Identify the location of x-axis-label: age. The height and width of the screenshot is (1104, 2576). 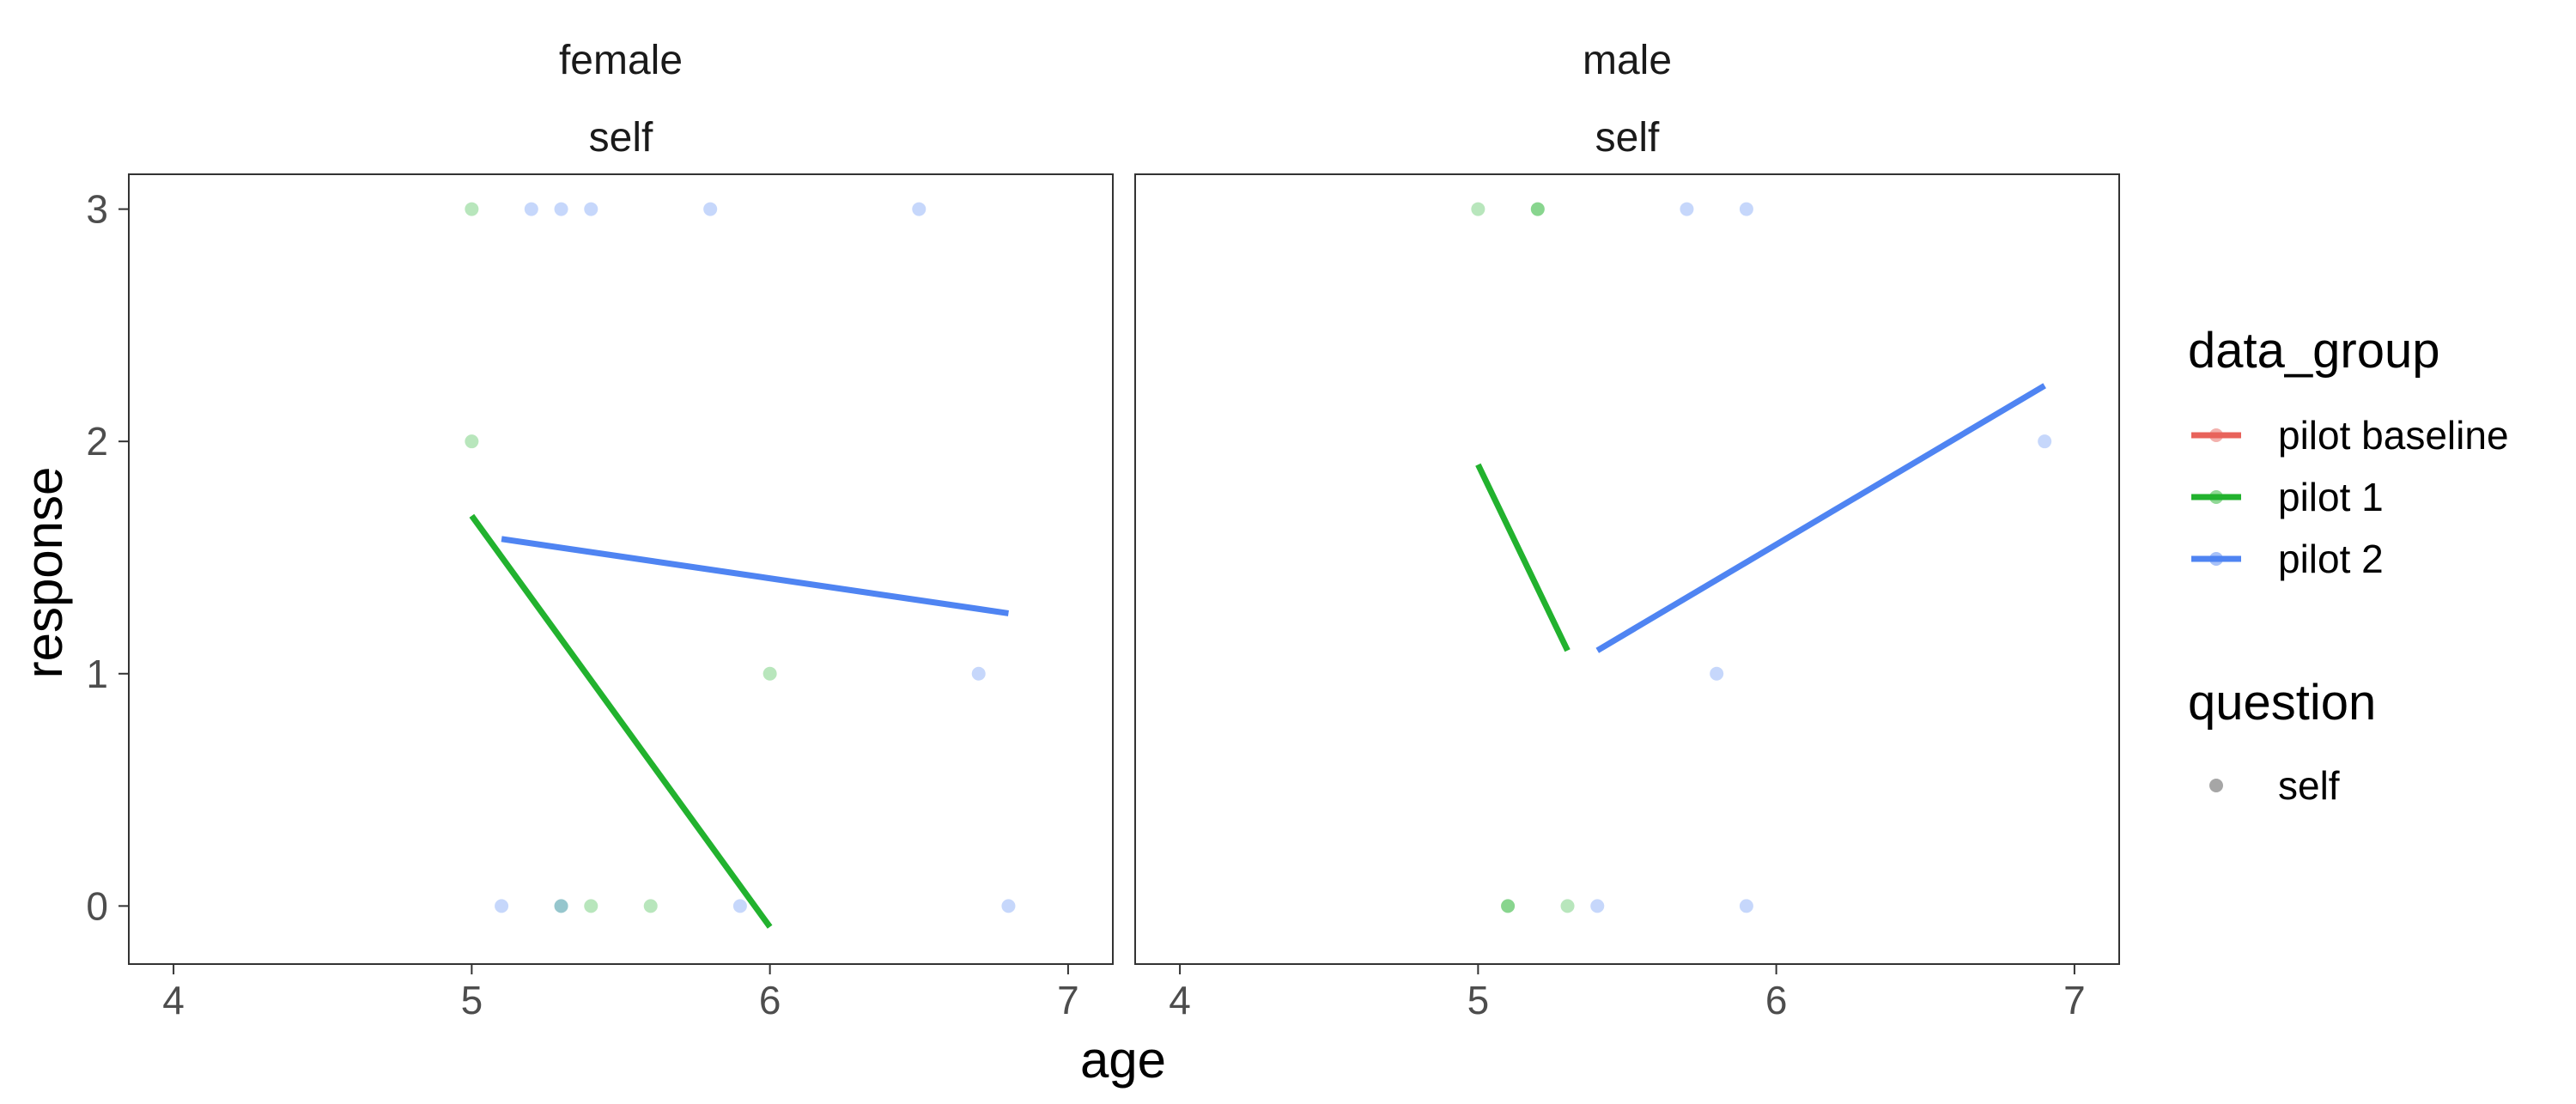
(1123, 1060).